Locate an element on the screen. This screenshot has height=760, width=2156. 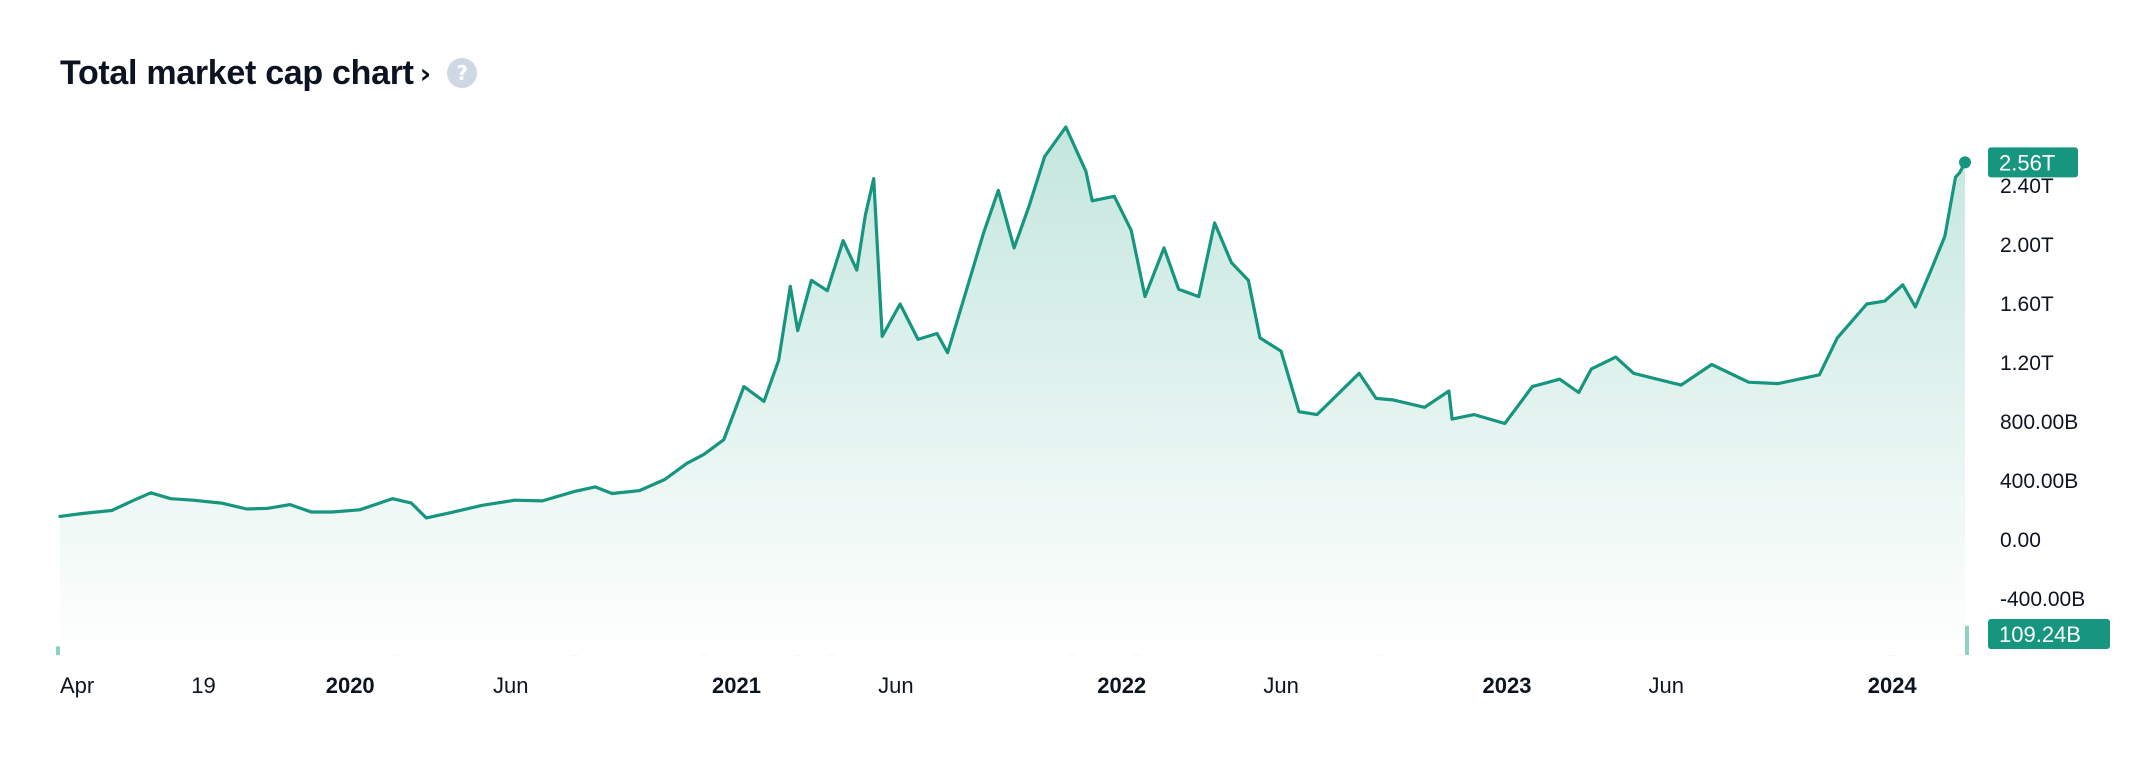
chart-header: Total market cap chart › ? is located at coordinates (269, 73).